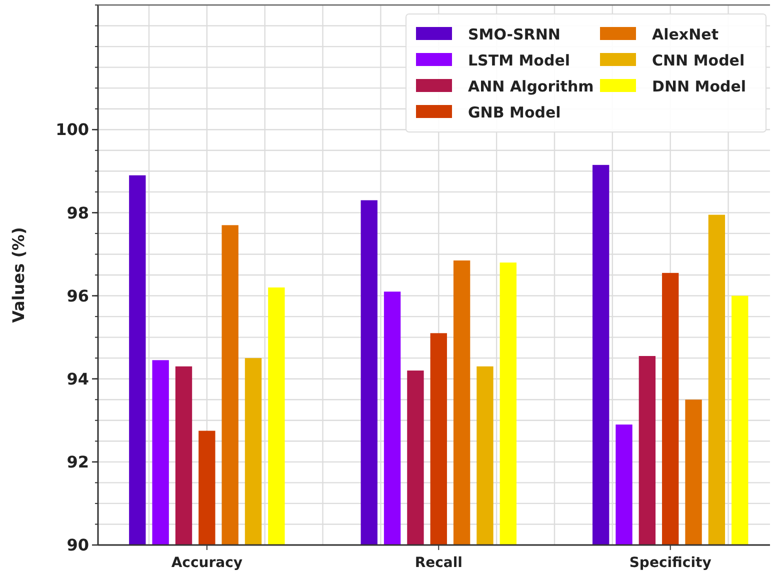  Describe the element at coordinates (18, 275) in the screenshot. I see `y-axis-title: Values (%)` at that location.